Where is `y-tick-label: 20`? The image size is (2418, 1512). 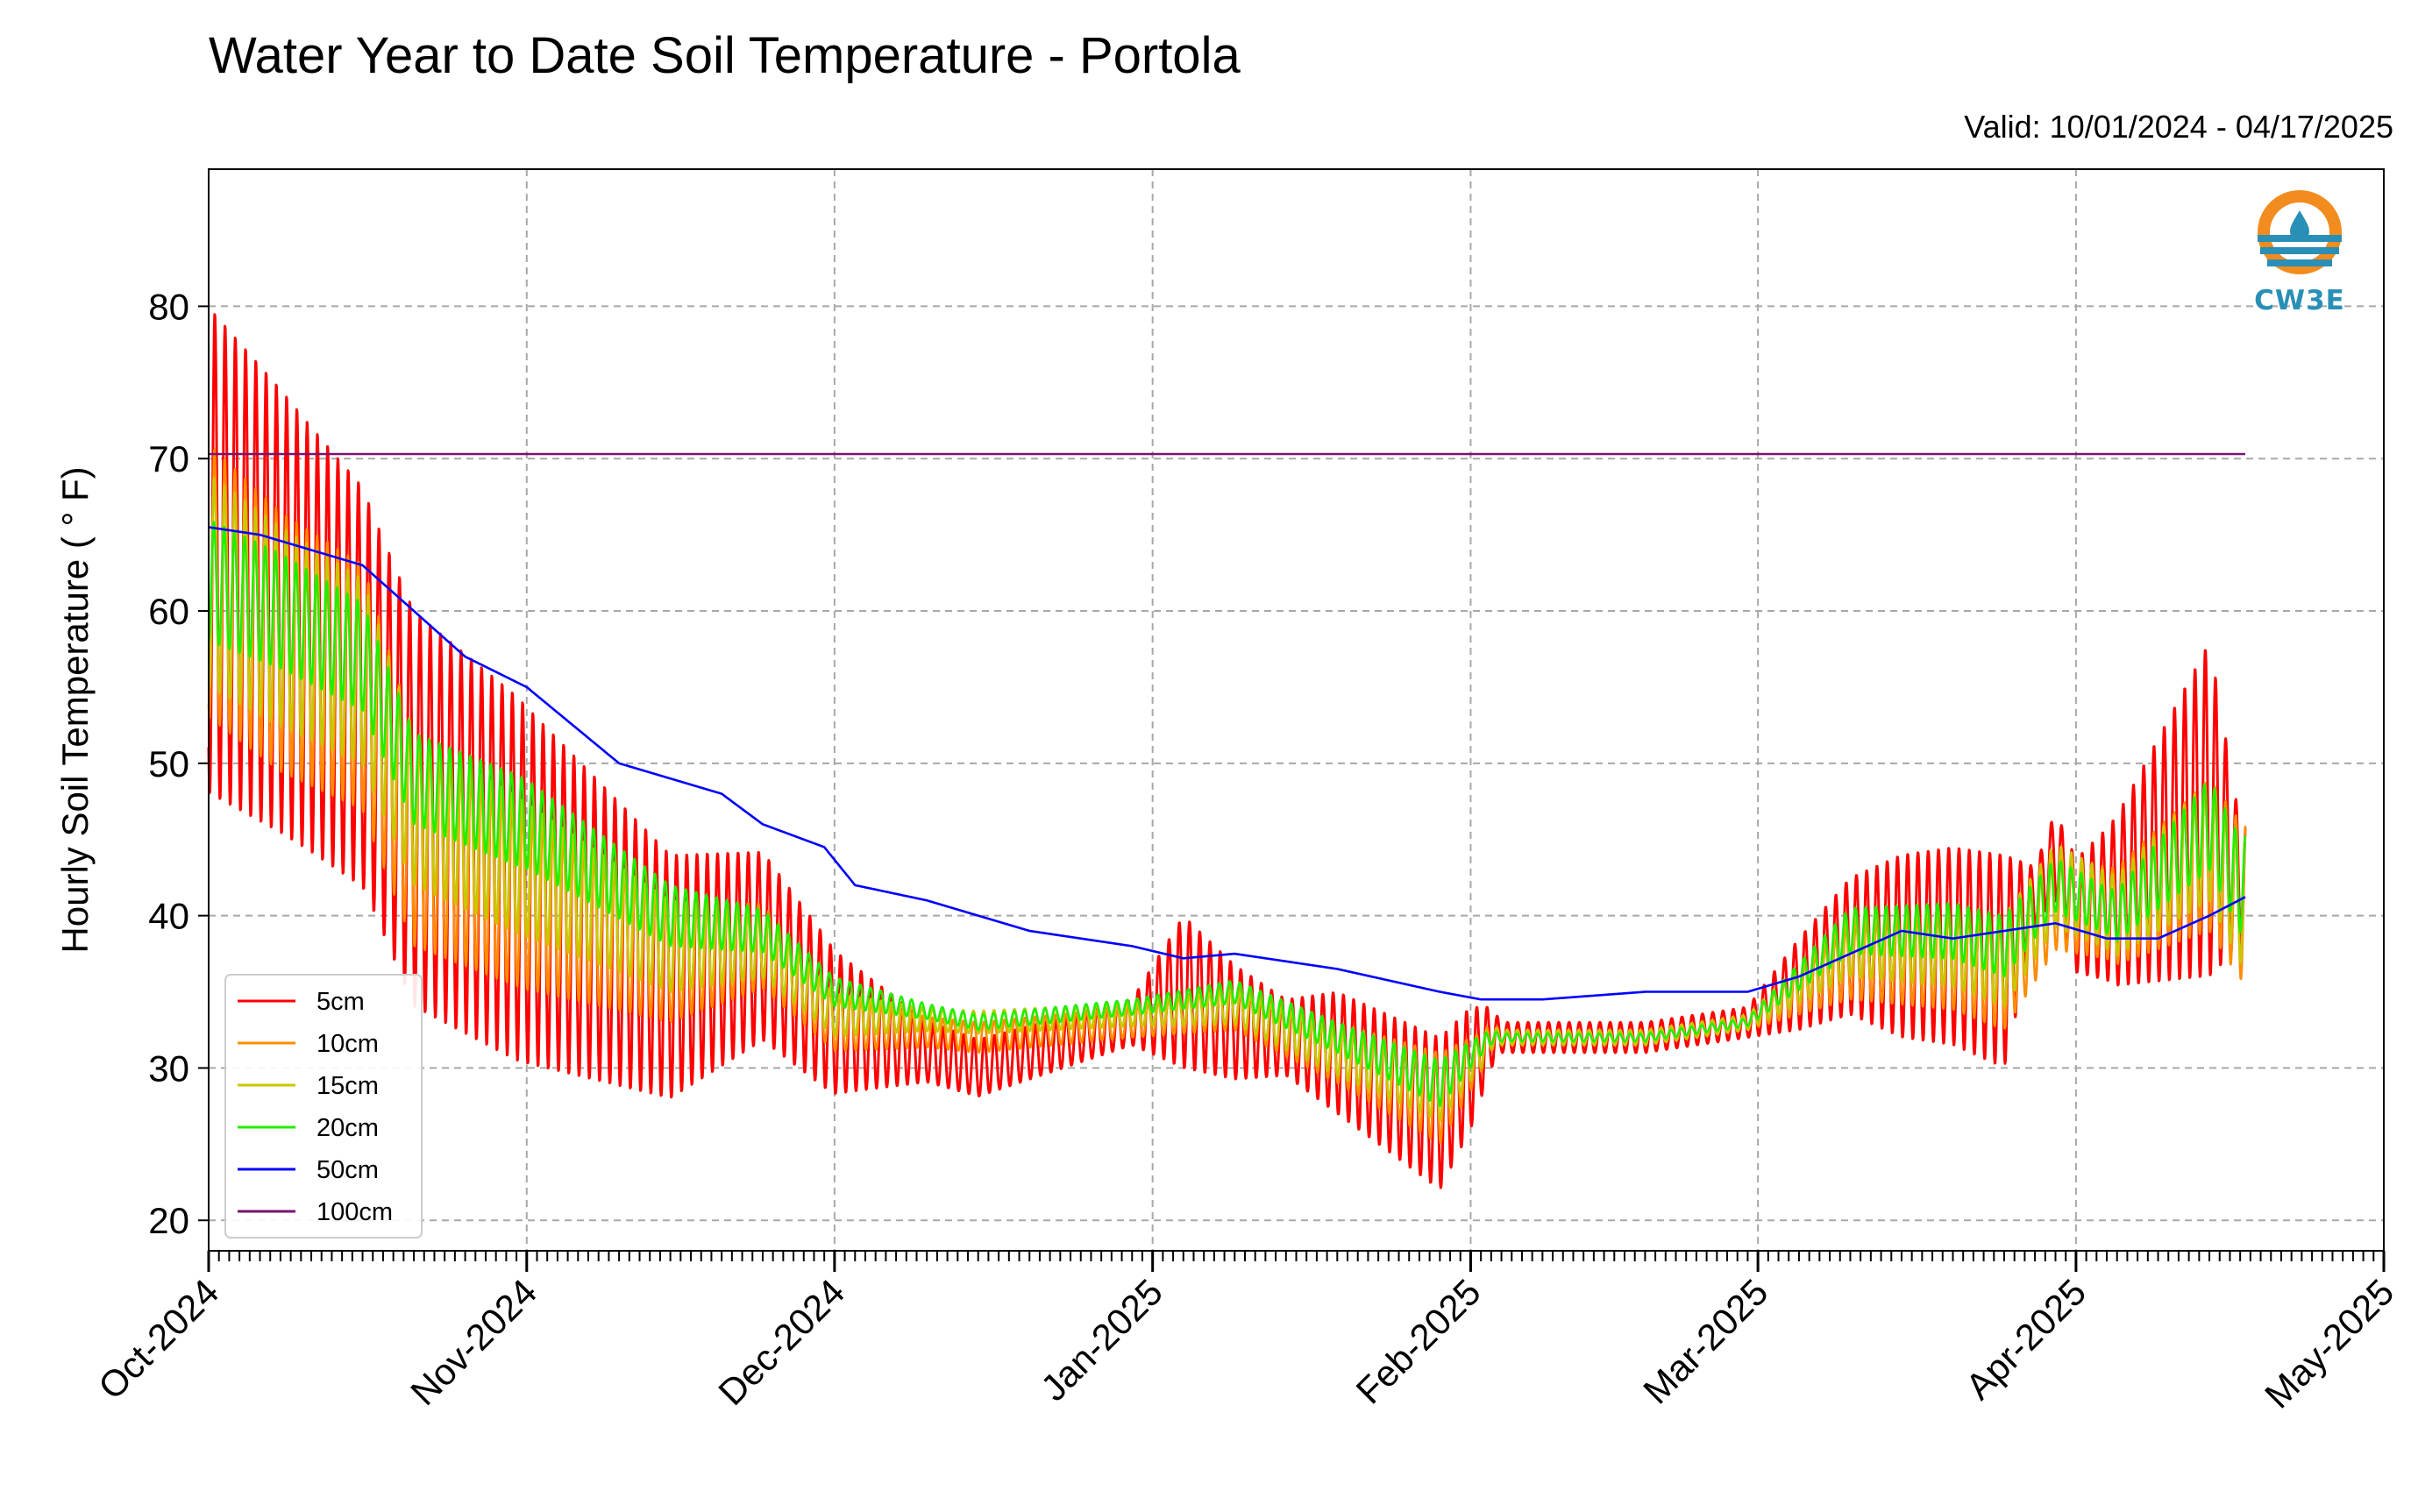
y-tick-label: 20 is located at coordinates (168, 1220).